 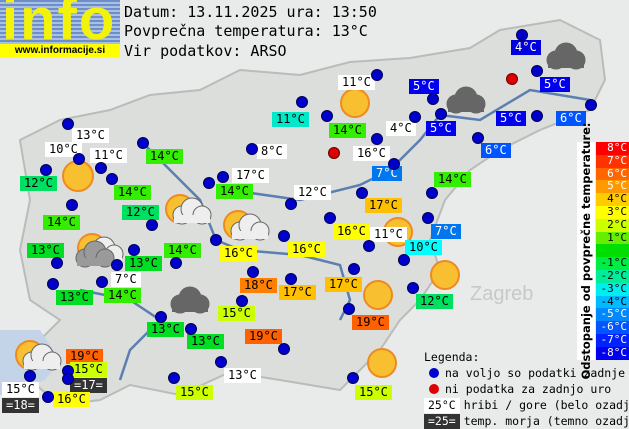 What do you see at coordinates (59, 26) in the screenshot?
I see `logo-word: info` at bounding box center [59, 26].